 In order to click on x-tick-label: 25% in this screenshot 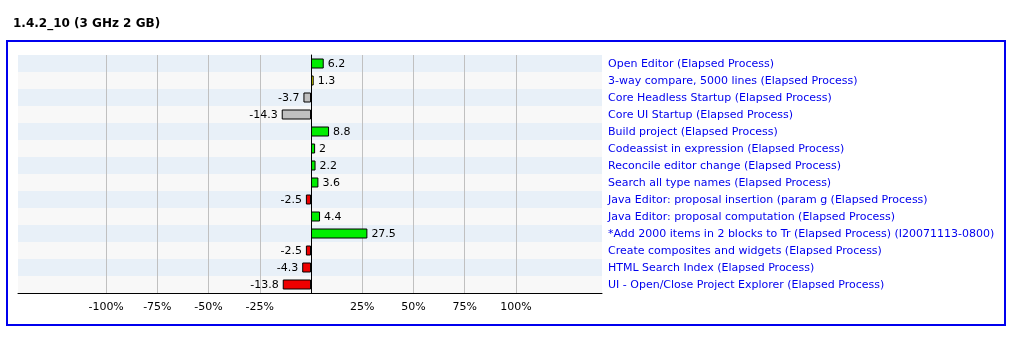, I will do `click(362, 306)`.